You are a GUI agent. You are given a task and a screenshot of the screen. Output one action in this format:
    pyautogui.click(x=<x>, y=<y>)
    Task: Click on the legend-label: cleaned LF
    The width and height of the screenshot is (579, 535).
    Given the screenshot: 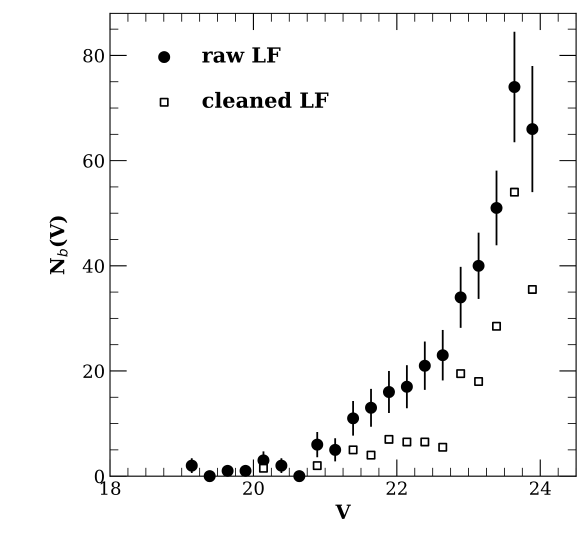 What is the action you would take?
    pyautogui.click(x=265, y=100)
    